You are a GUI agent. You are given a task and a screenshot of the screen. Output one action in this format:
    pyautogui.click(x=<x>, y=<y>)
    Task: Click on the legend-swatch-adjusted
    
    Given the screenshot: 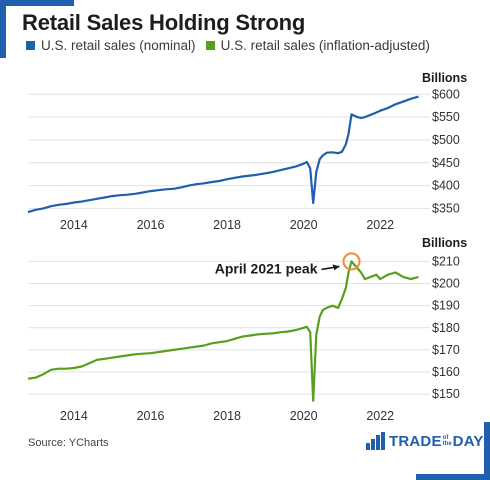 What is the action you would take?
    pyautogui.click(x=210, y=45)
    